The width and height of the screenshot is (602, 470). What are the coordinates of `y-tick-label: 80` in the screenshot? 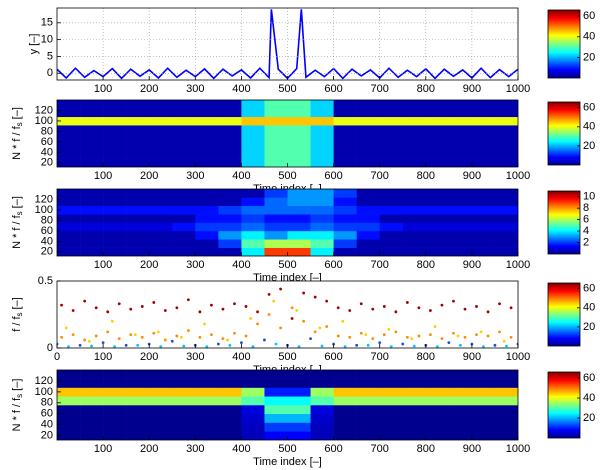 It's located at (47, 220).